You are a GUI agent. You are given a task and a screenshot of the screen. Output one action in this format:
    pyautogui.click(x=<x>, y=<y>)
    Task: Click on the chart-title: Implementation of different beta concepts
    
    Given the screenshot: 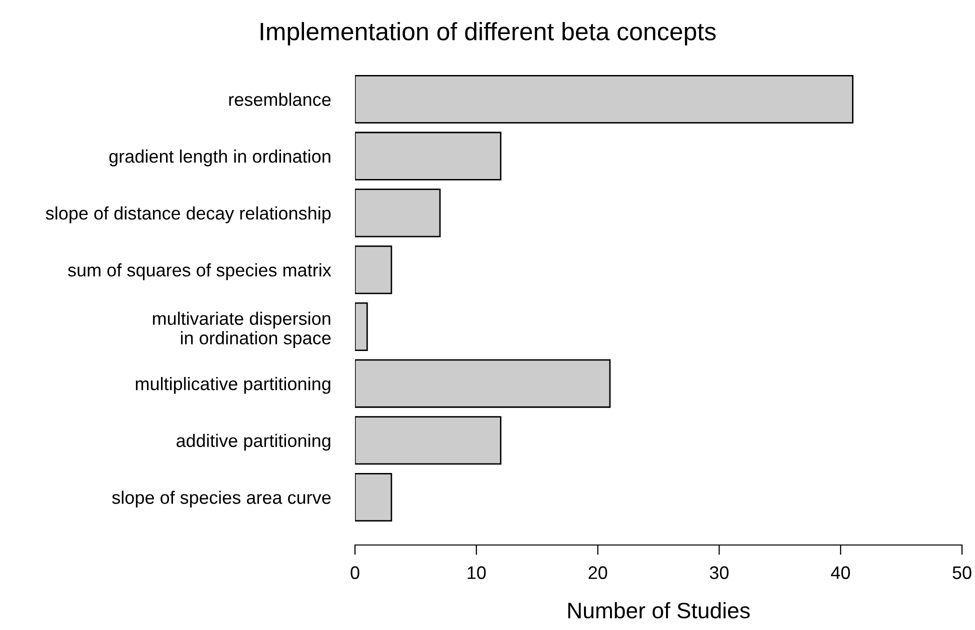 What is the action you would take?
    pyautogui.click(x=488, y=34)
    